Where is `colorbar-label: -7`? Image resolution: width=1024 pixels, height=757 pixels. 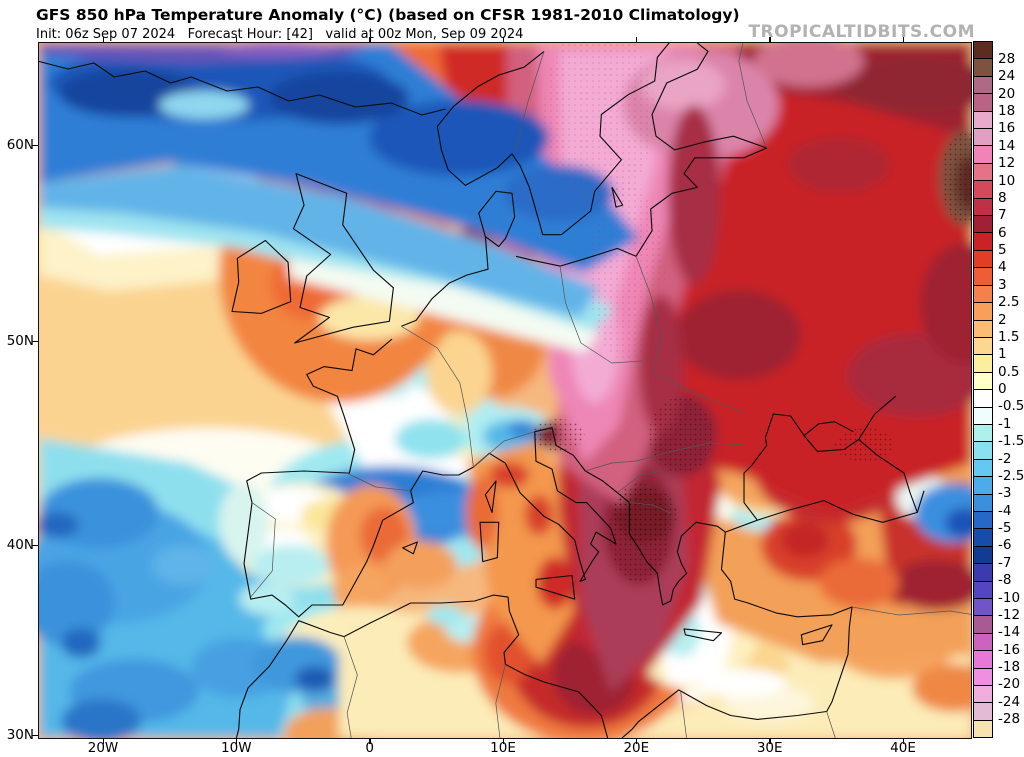 colorbar-label: -7 is located at coordinates (1005, 562).